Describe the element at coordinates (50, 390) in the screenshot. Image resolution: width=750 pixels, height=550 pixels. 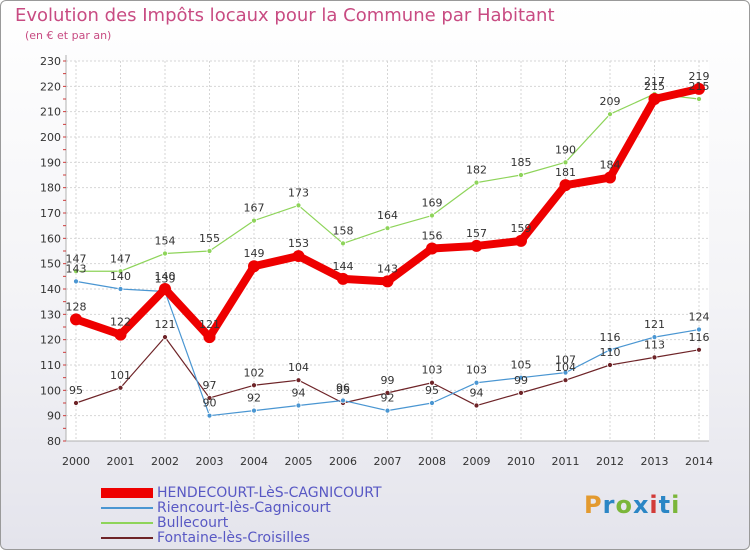
I see `y-tick-label: 100` at that location.